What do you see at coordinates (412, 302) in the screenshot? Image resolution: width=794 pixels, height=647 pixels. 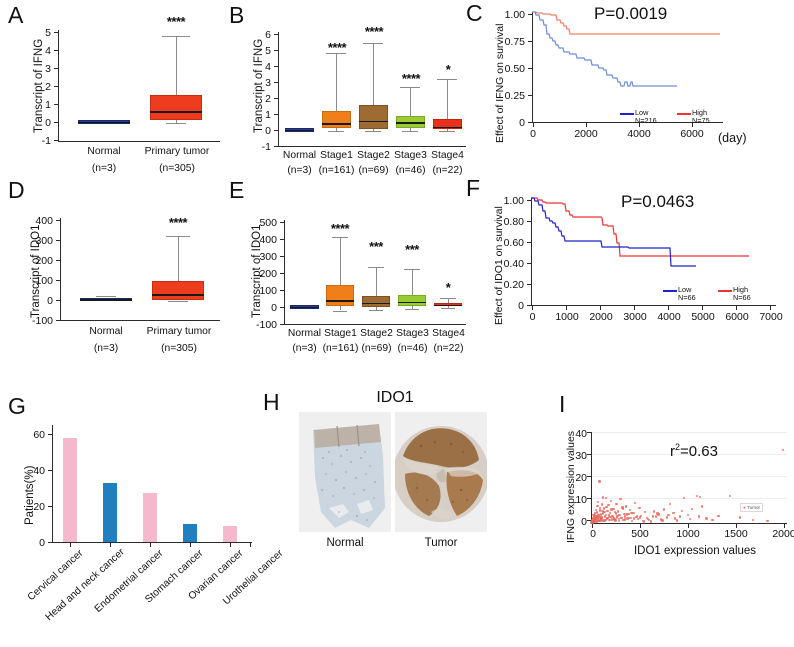 I see `panel-e-median-s3` at bounding box center [412, 302].